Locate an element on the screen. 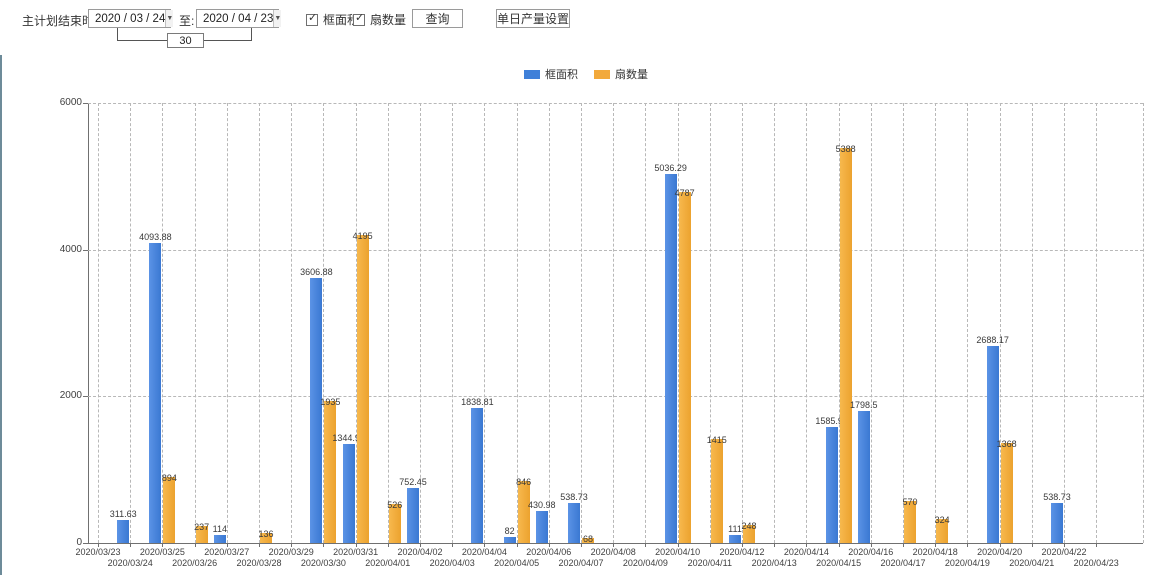  date-from-value: 2020 / 03 / 24 is located at coordinates (130, 18).